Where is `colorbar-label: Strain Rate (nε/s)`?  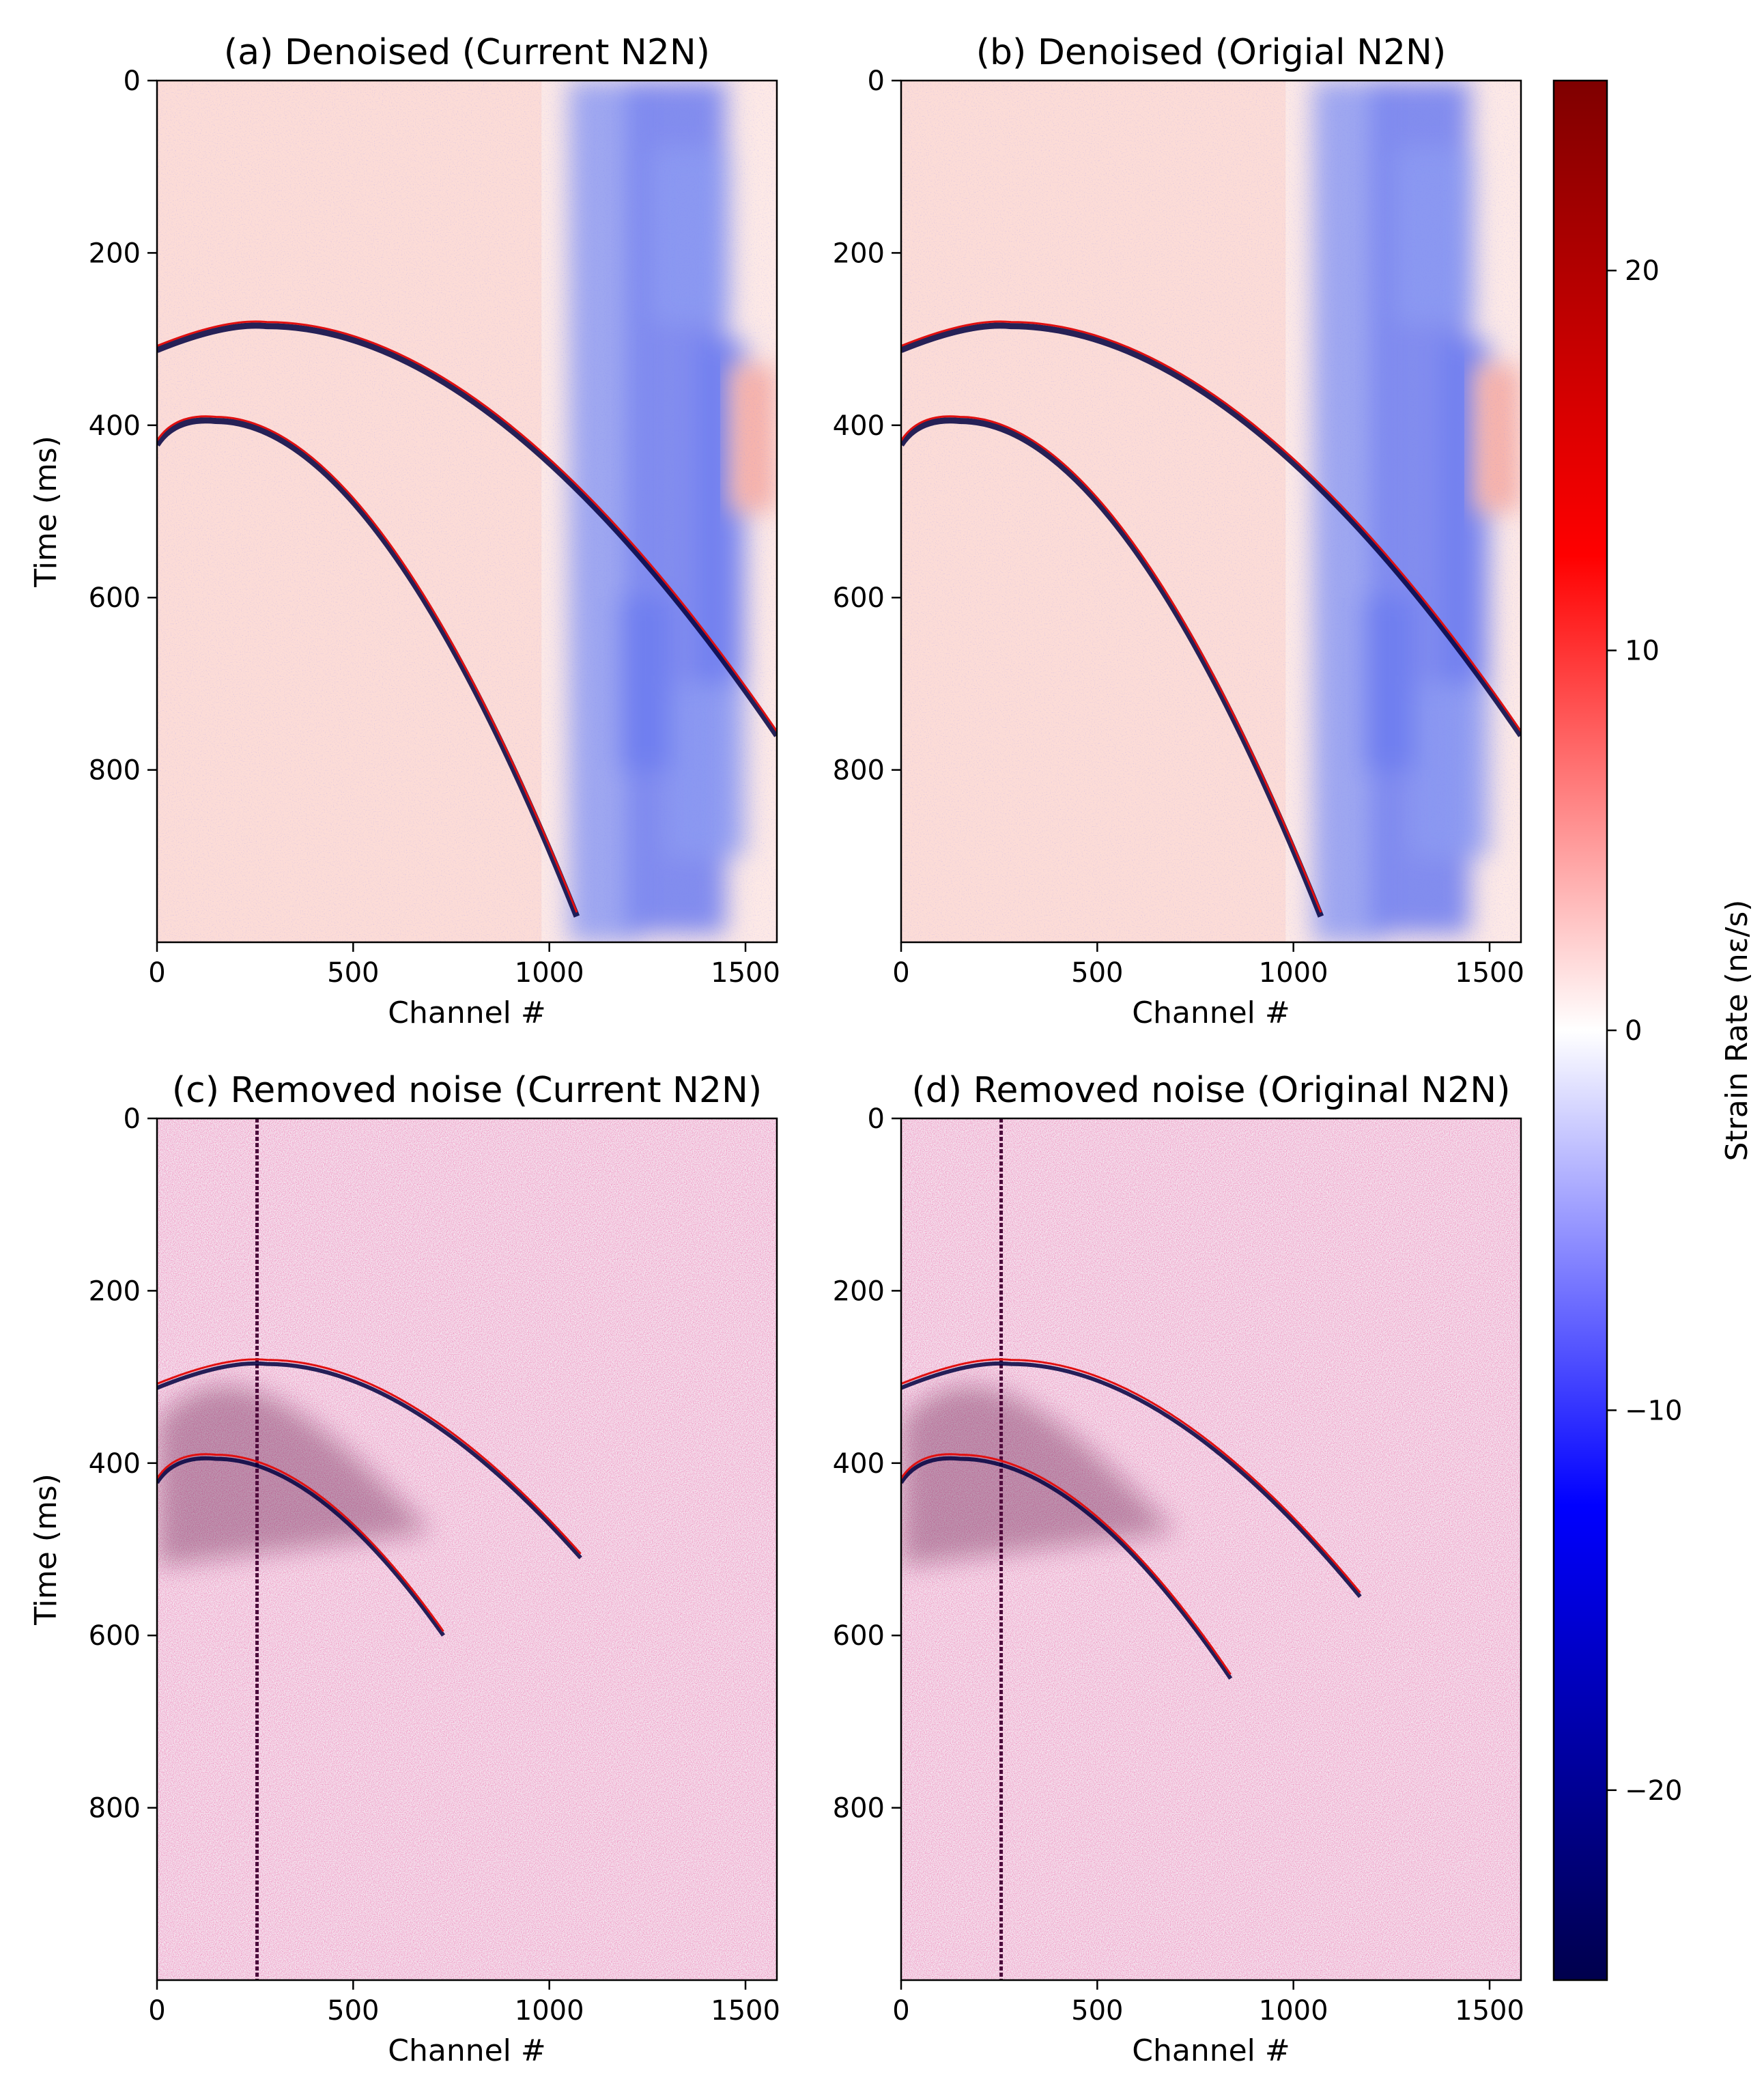
colorbar-label: Strain Rate (nε/s) is located at coordinates (1737, 1030).